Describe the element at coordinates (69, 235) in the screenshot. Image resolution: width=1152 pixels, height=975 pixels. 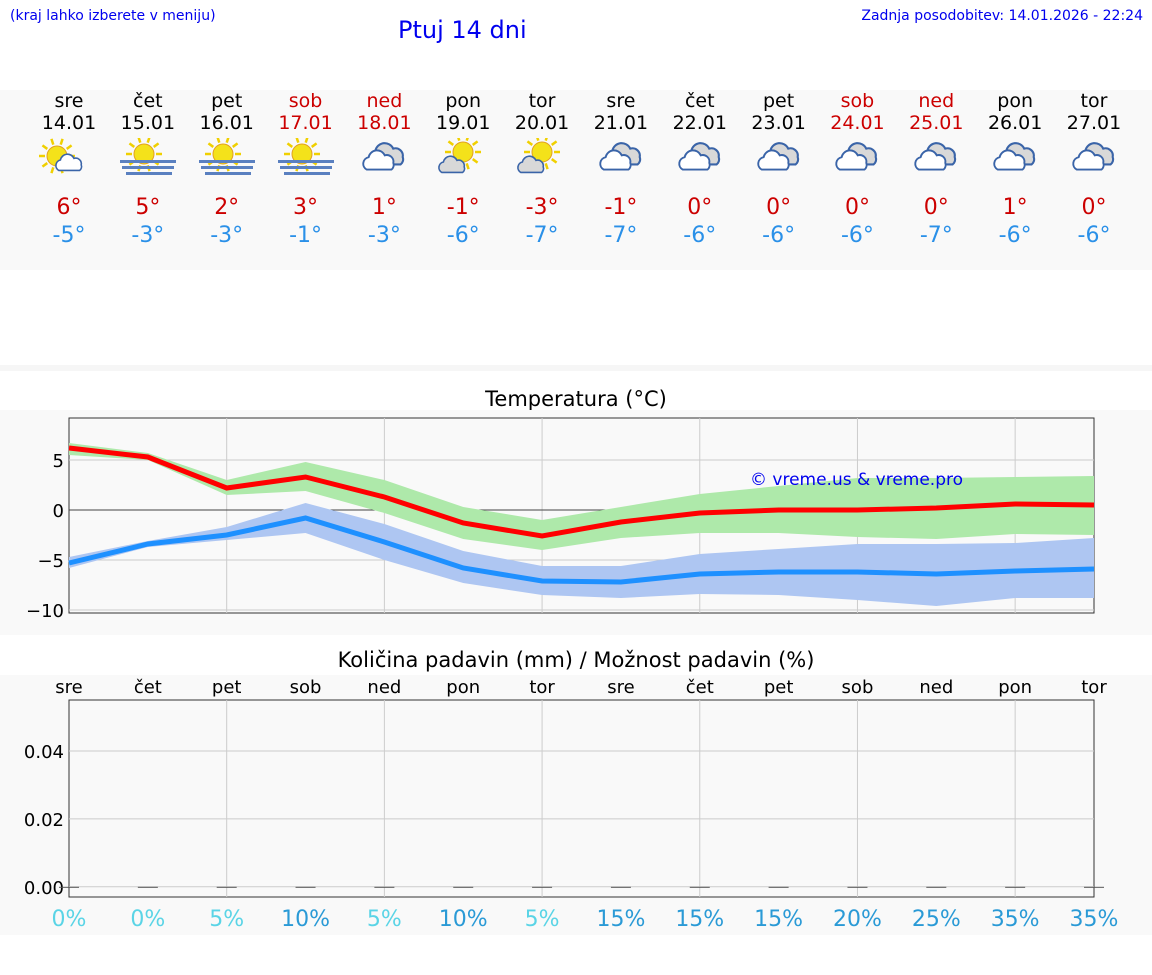
I see `min-temp: -5°` at that location.